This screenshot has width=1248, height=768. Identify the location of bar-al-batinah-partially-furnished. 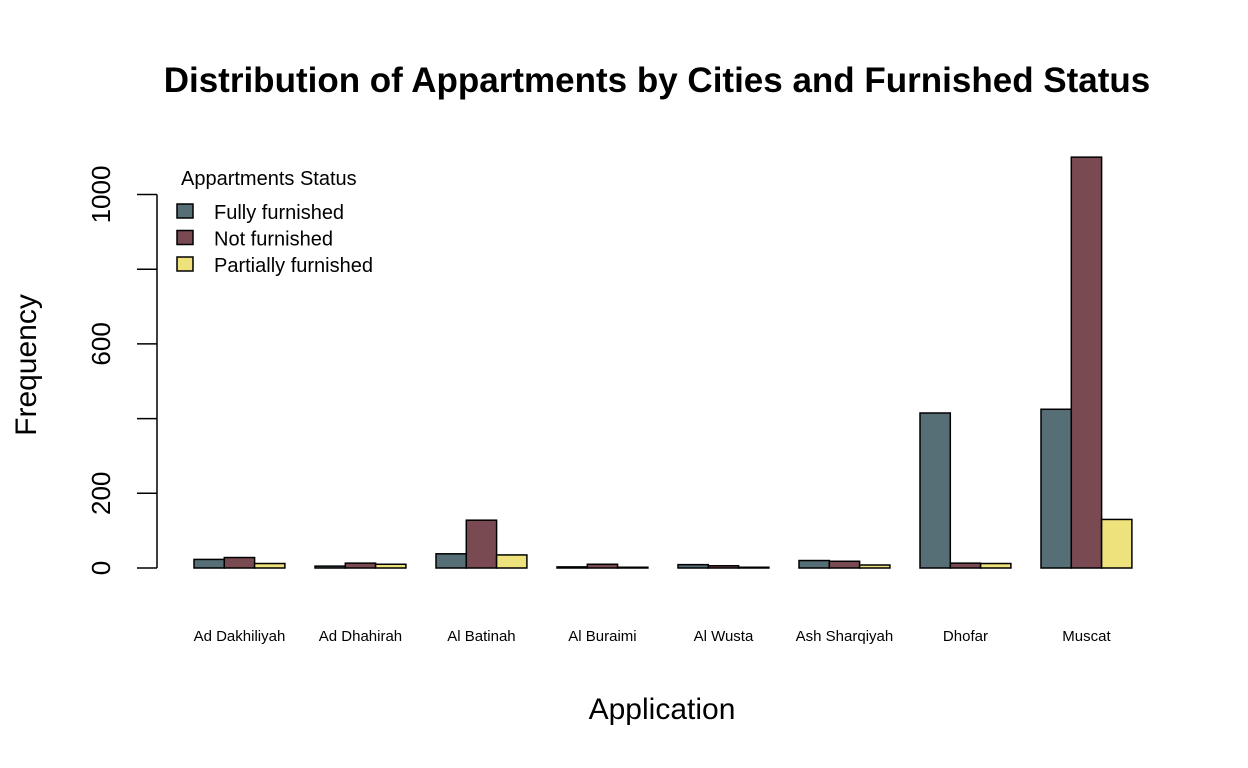
(511, 561).